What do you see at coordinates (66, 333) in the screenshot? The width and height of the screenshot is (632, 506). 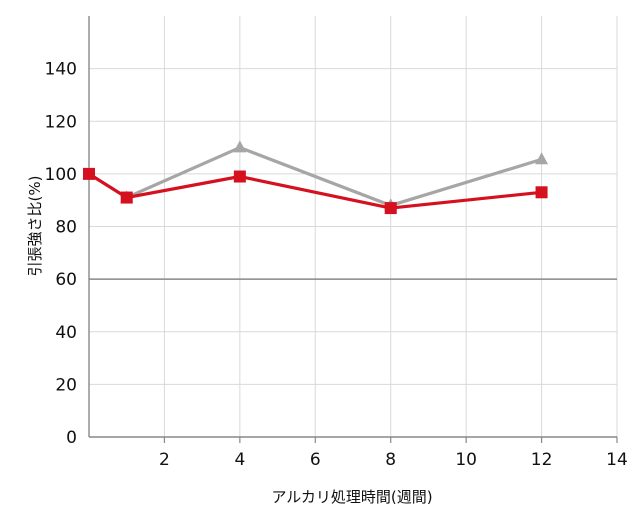 I see `y-tick-label-40: 40` at bounding box center [66, 333].